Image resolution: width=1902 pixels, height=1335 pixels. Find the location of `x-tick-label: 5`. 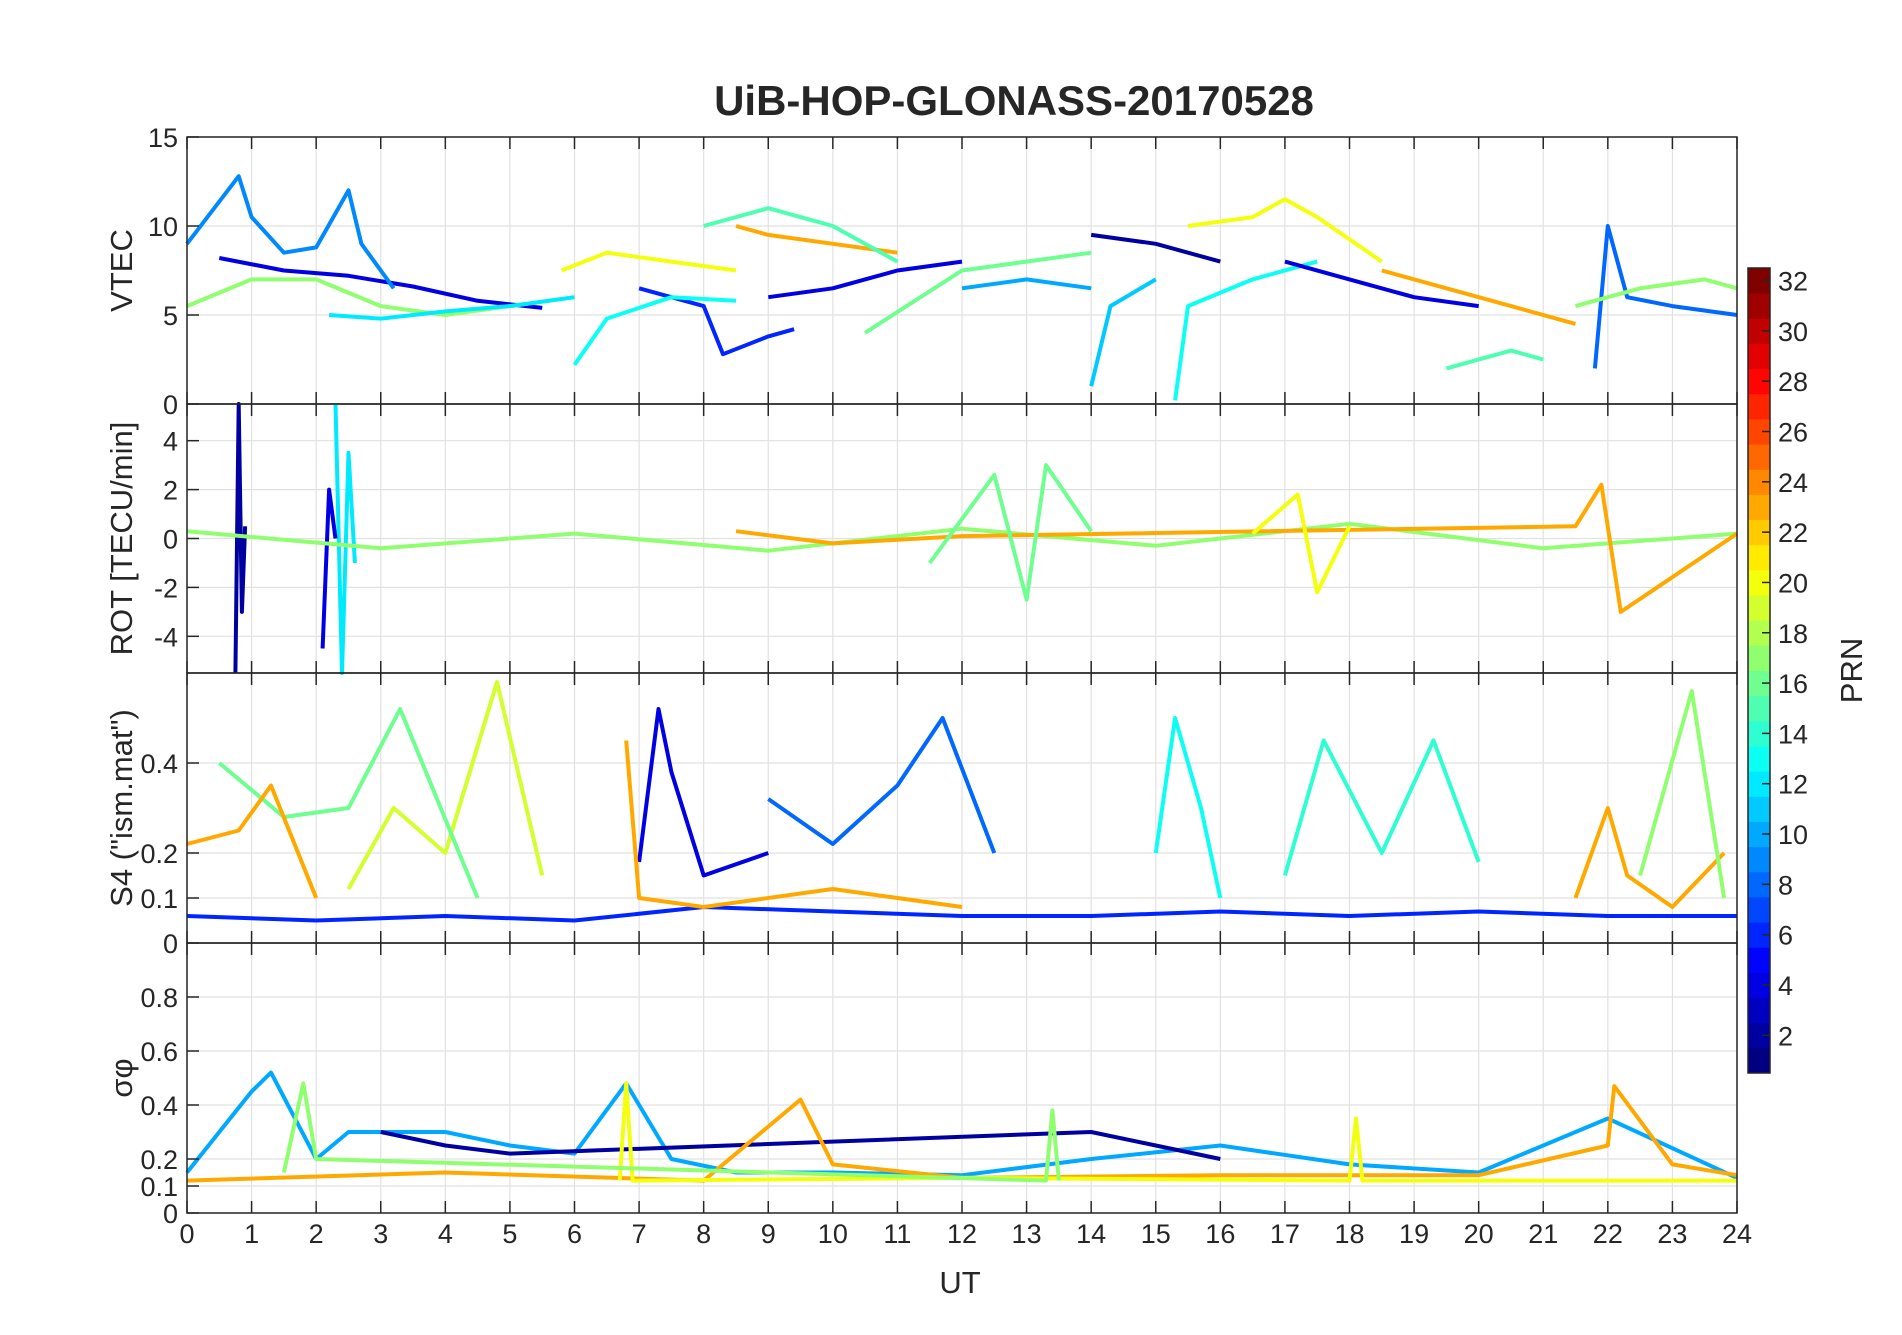

x-tick-label: 5 is located at coordinates (509, 1234).